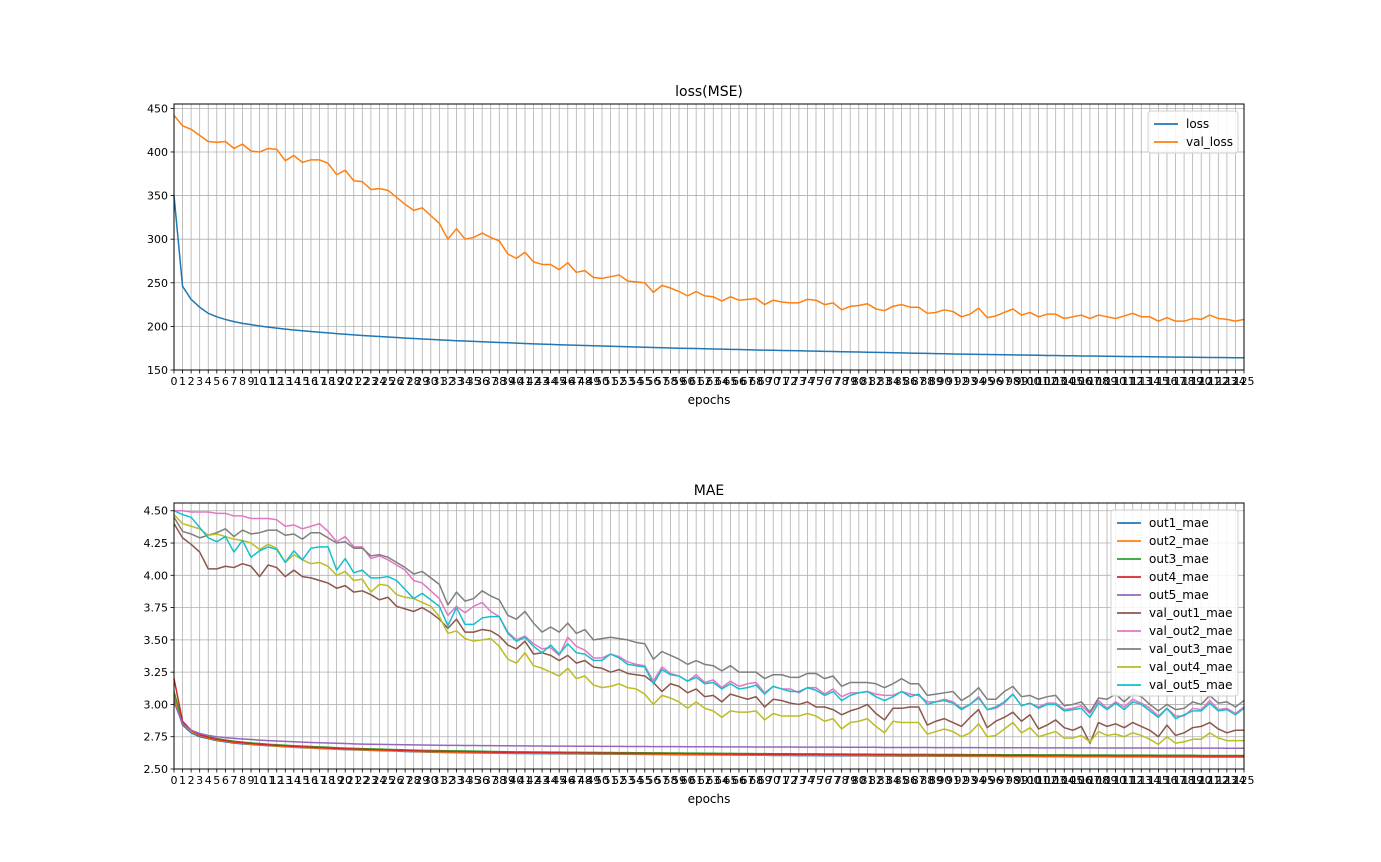 The width and height of the screenshot is (1381, 862). Describe the element at coordinates (833, 780) in the screenshot. I see `mae-x-tick-label: 77` at that location.